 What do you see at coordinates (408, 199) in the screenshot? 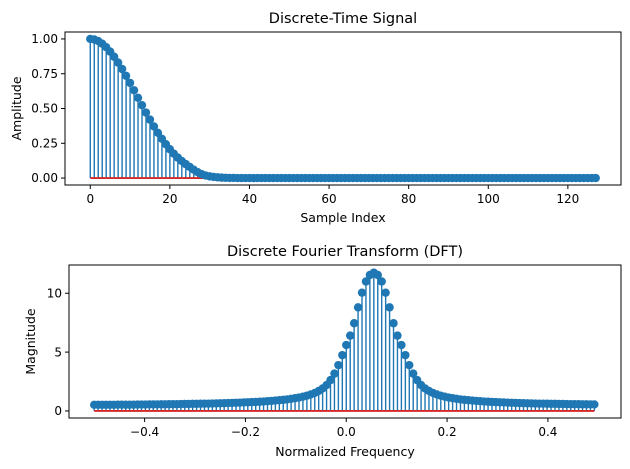
I see `signal-x-tick-label: 80` at bounding box center [408, 199].